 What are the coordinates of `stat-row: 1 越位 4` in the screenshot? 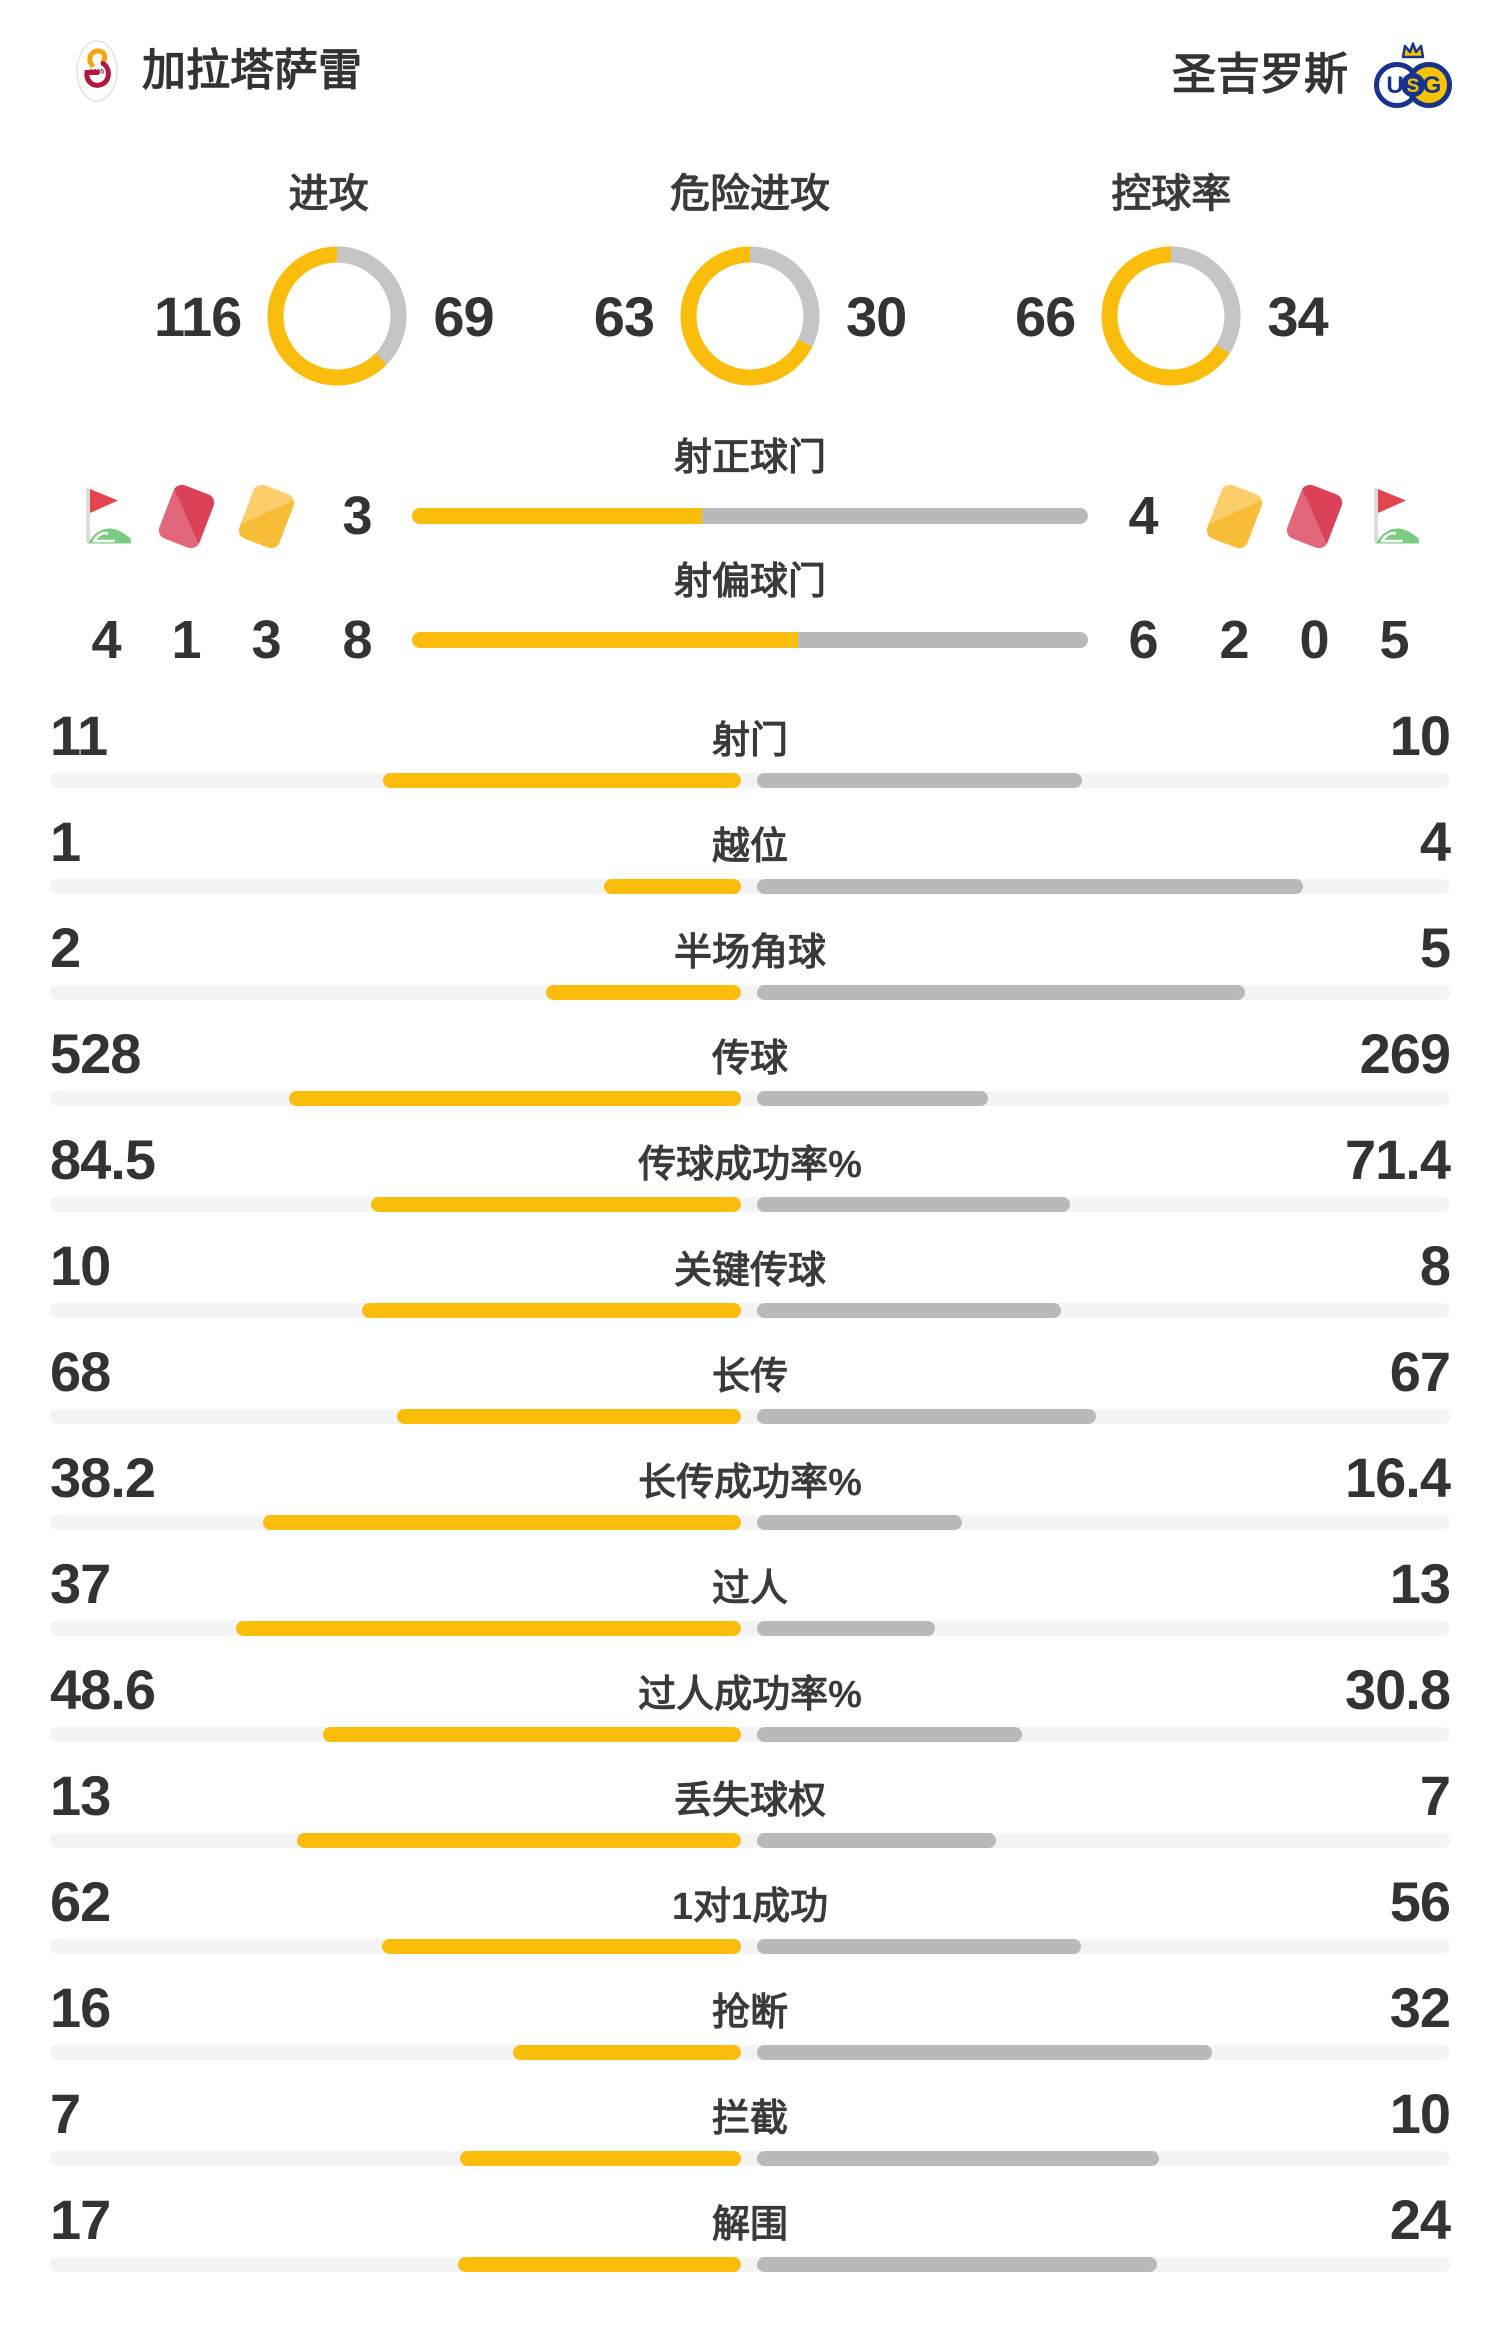 It's located at (750, 861).